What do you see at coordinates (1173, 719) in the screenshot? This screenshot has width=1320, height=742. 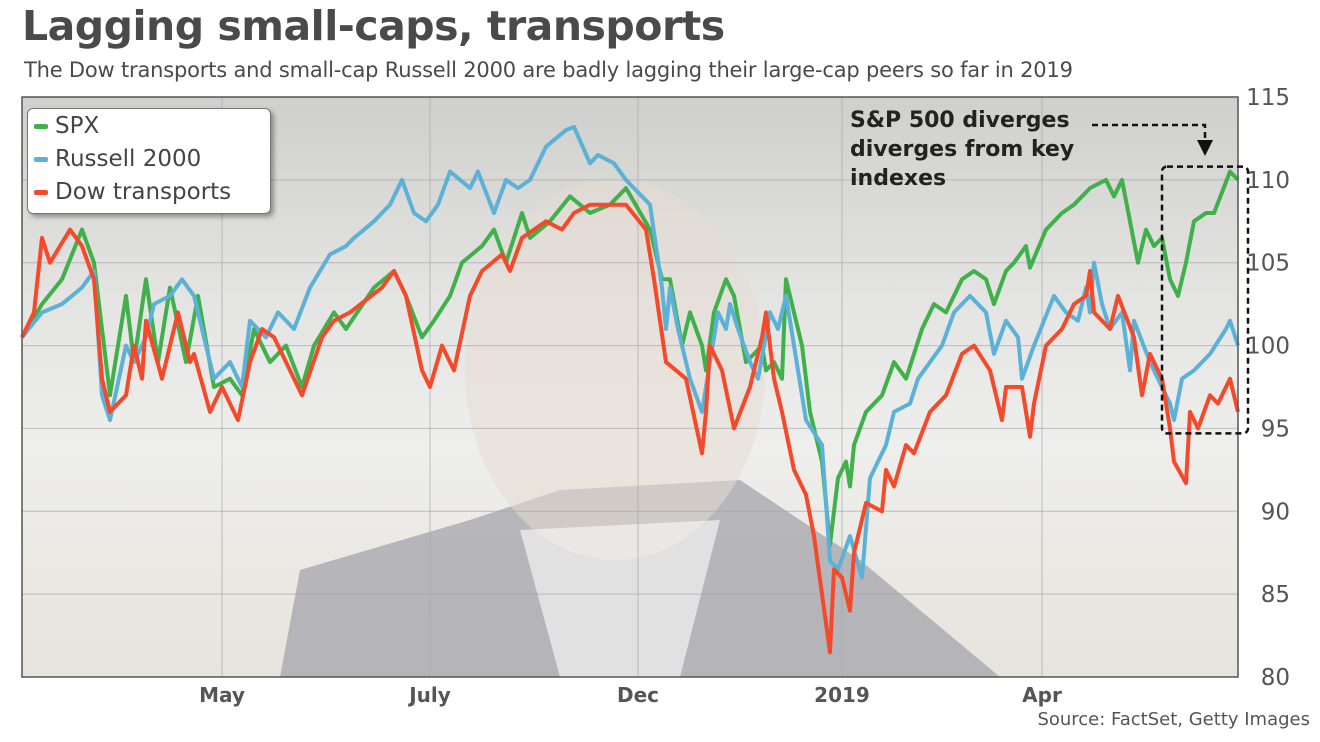 I see `source-note: Source: FactSet, Getty Images` at bounding box center [1173, 719].